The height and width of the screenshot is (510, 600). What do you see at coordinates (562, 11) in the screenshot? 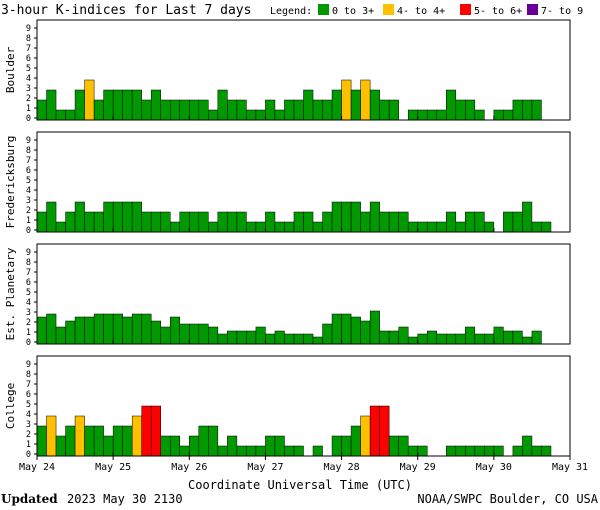
I see `legend-entry-4: 7- to 9` at bounding box center [562, 11].